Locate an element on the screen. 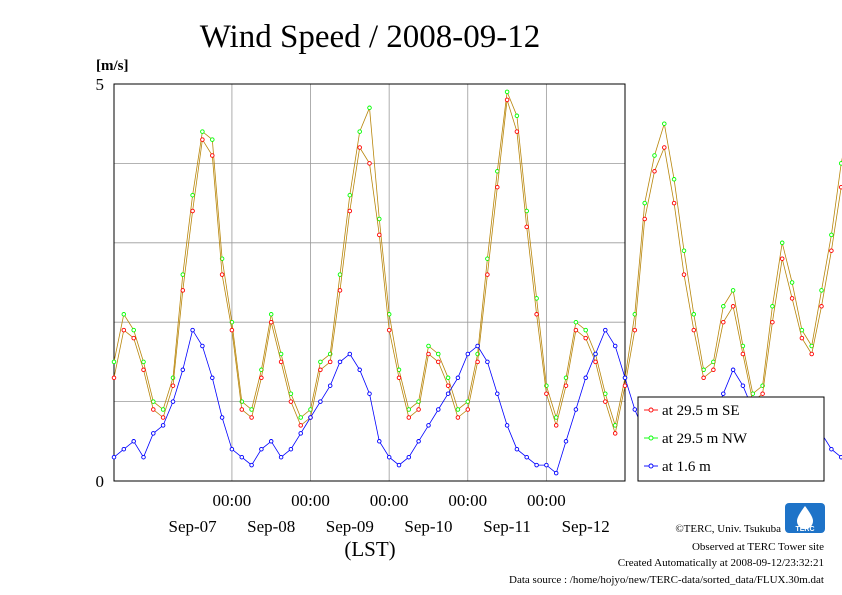  day-label: Sep-12 is located at coordinates (586, 526).